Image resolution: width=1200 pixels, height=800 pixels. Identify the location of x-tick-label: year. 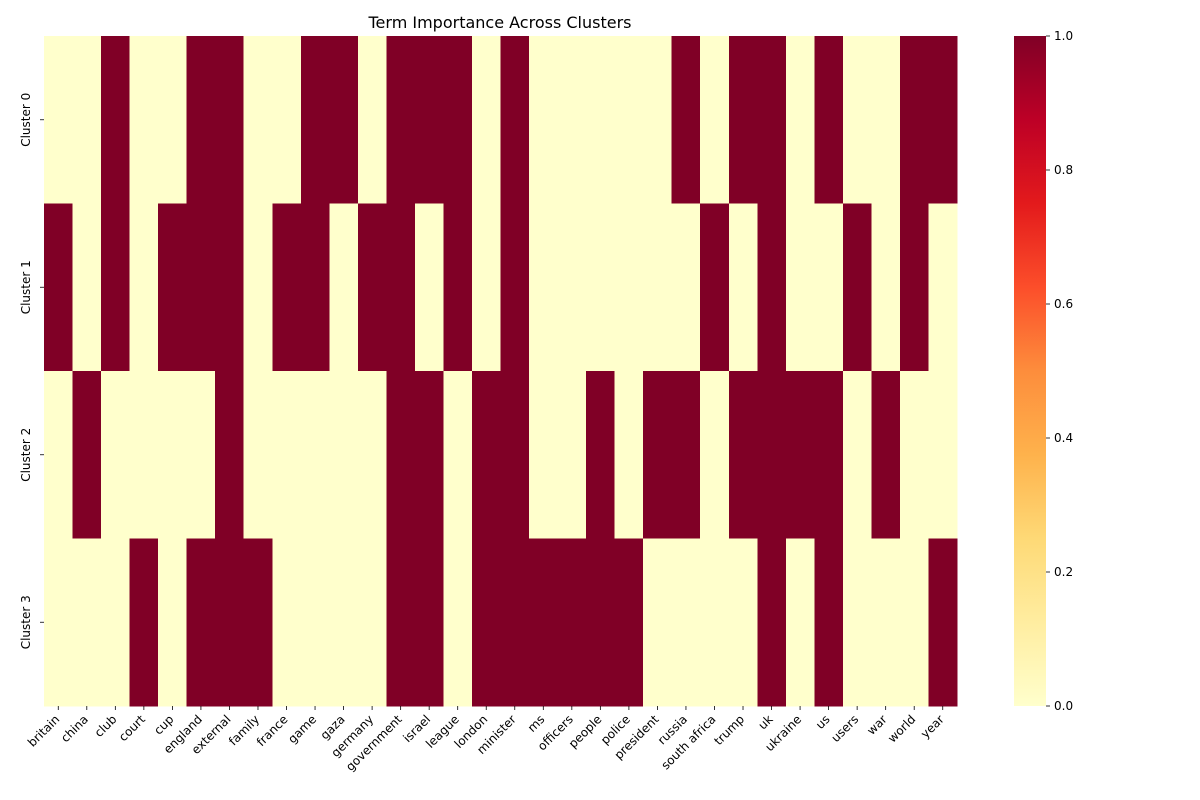
(932, 726).